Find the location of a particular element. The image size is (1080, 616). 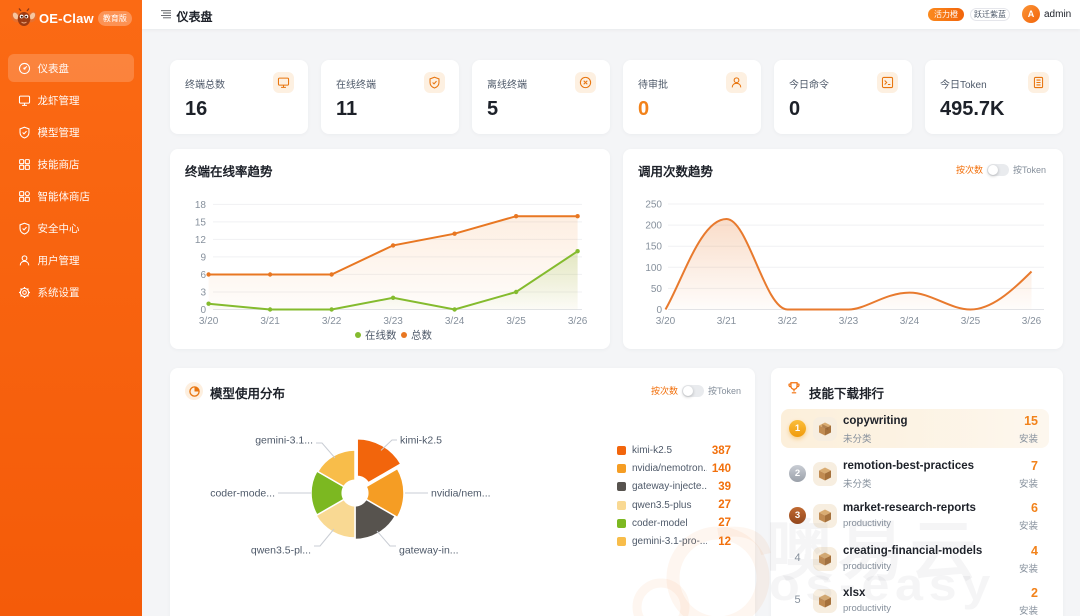

svg-text: 200 is located at coordinates (653, 226).